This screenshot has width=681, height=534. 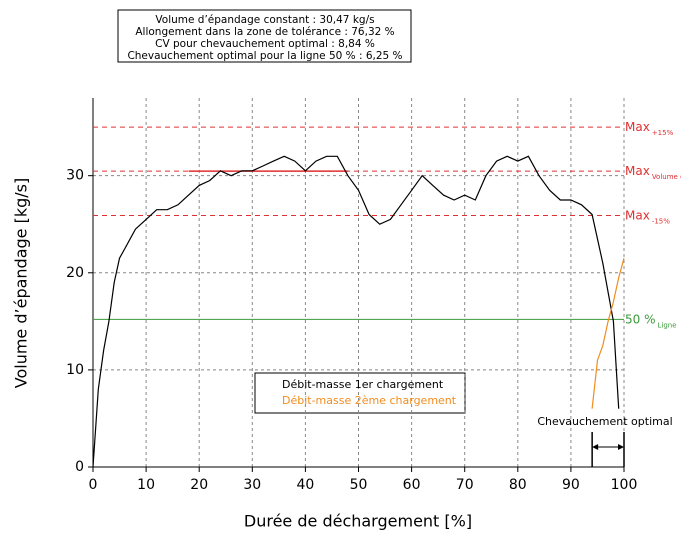 What do you see at coordinates (358, 521) in the screenshot?
I see `x-axis-label: Durée de déchargement [%]` at bounding box center [358, 521].